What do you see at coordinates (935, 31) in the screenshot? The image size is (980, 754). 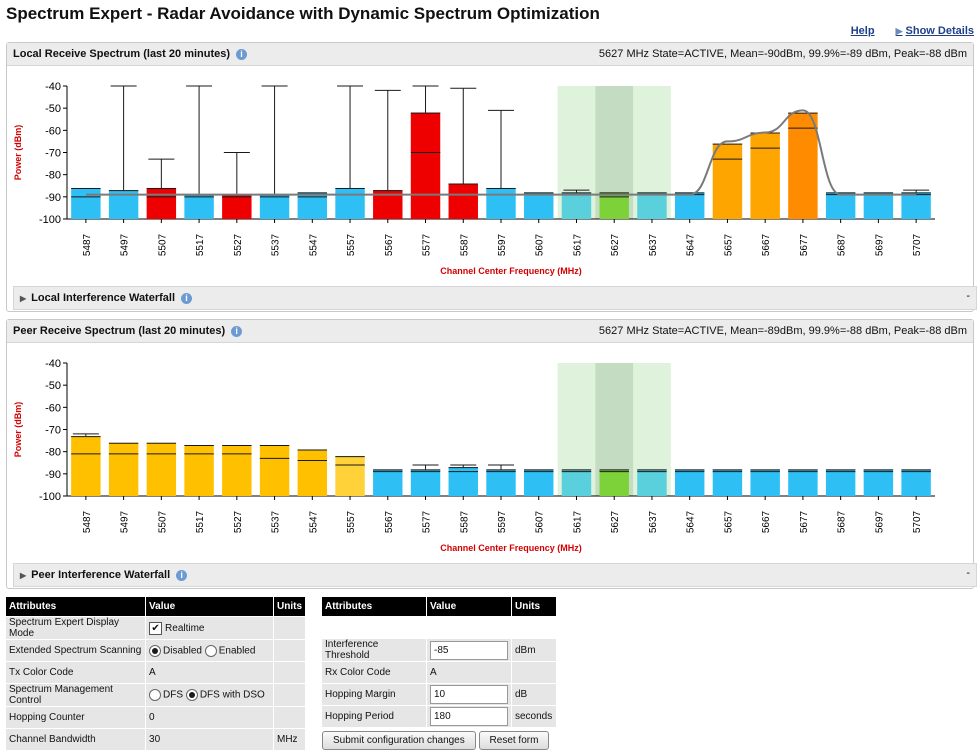 I see `show-details-link: ▶ Show Details` at bounding box center [935, 31].